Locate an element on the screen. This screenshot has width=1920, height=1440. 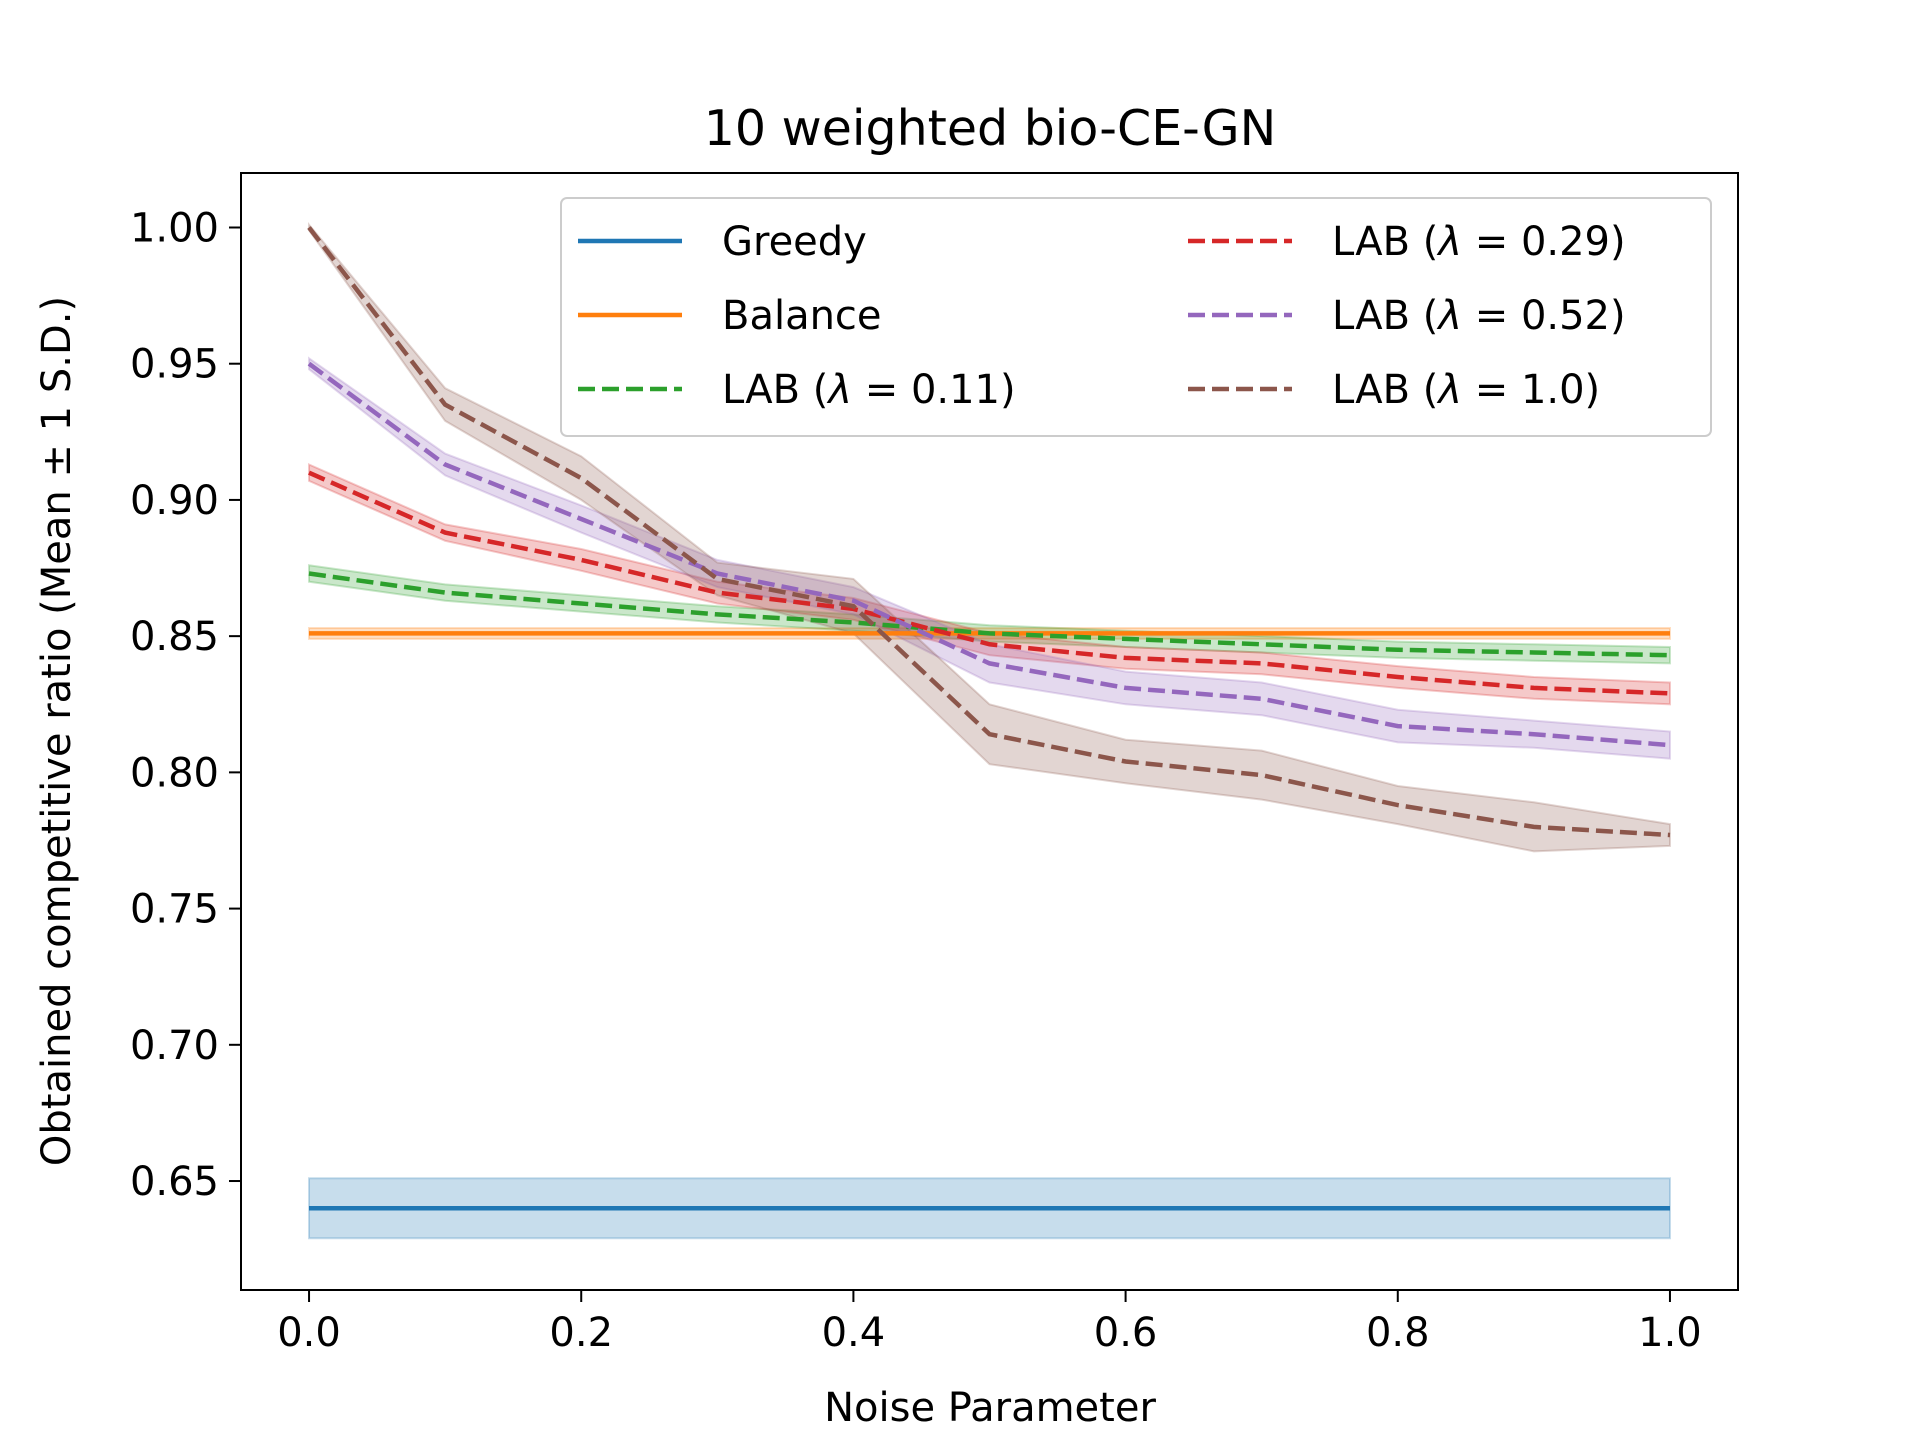
legend-label-lab-0-52: LAB (λ = 0.52) is located at coordinates (1479, 316).